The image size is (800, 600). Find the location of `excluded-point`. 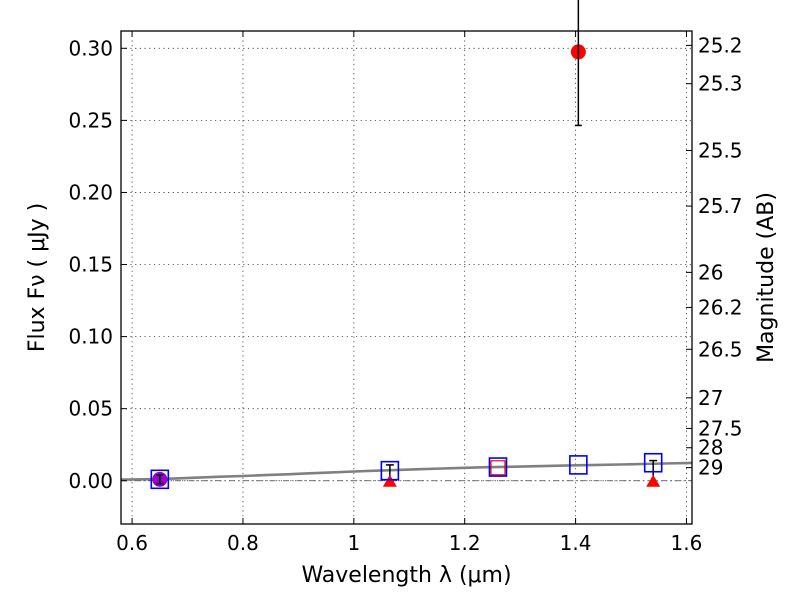

excluded-point is located at coordinates (498, 468).